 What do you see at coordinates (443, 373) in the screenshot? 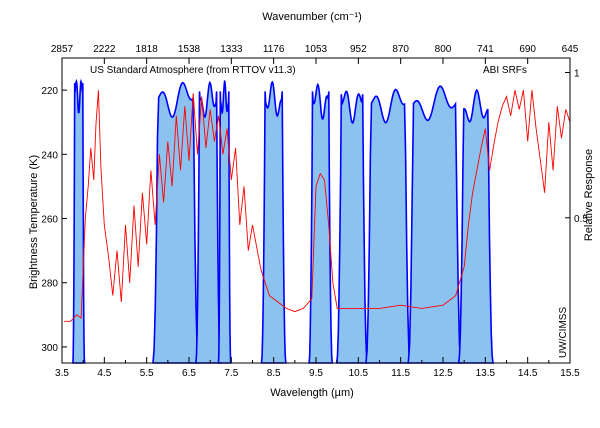
I see `x-tick-label: 12.5` at bounding box center [443, 373].